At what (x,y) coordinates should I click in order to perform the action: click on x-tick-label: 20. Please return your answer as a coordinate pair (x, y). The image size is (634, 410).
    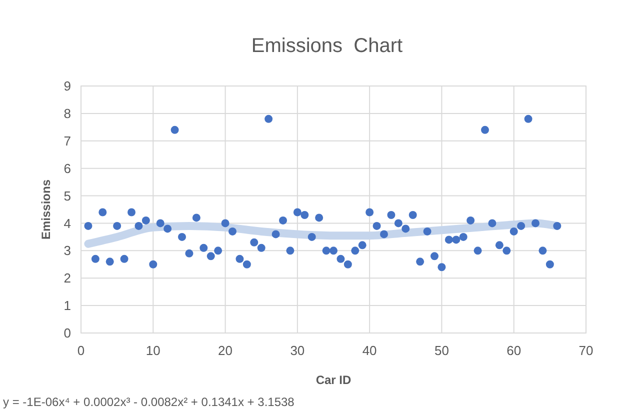
    Looking at the image, I should click on (225, 350).